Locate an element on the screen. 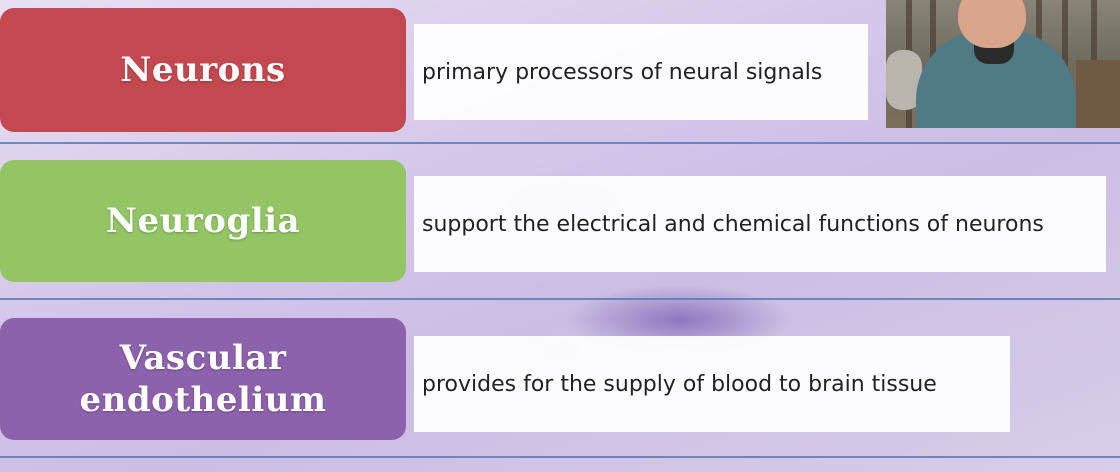 Image resolution: width=1120 pixels, height=472 pixels. presenter-video is located at coordinates (1003, 64).